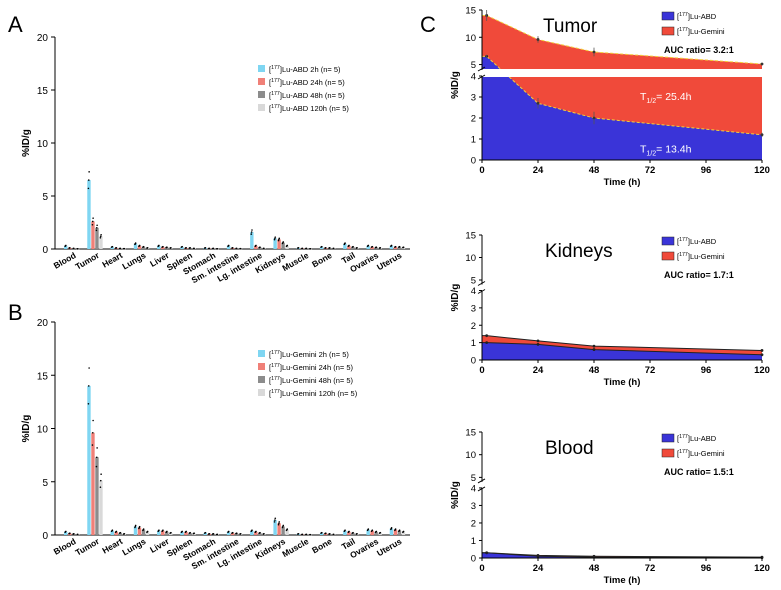 The width and height of the screenshot is (781, 590). I want to click on y-tick-label-kidneys: 2, so click(473, 326).